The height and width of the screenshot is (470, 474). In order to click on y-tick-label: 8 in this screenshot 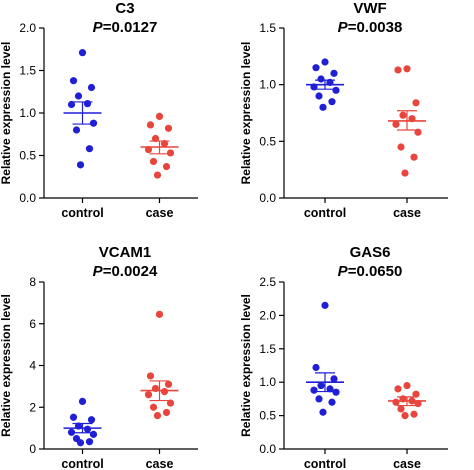, I will do `click(32, 282)`.